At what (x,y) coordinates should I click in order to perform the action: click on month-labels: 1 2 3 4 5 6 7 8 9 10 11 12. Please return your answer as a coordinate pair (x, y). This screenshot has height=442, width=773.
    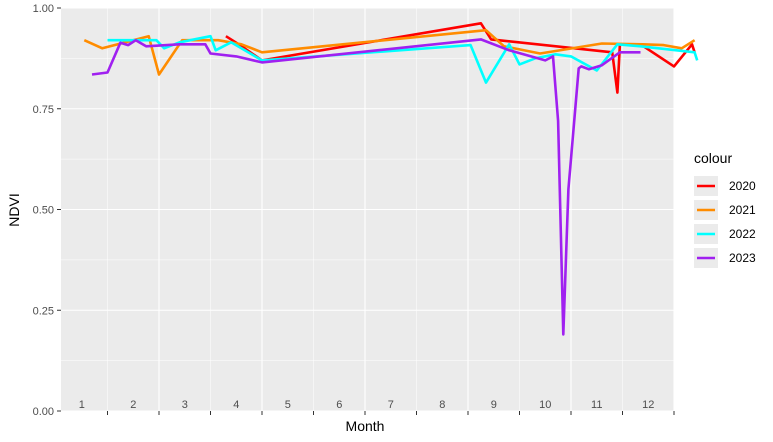
    Looking at the image, I should click on (367, 405).